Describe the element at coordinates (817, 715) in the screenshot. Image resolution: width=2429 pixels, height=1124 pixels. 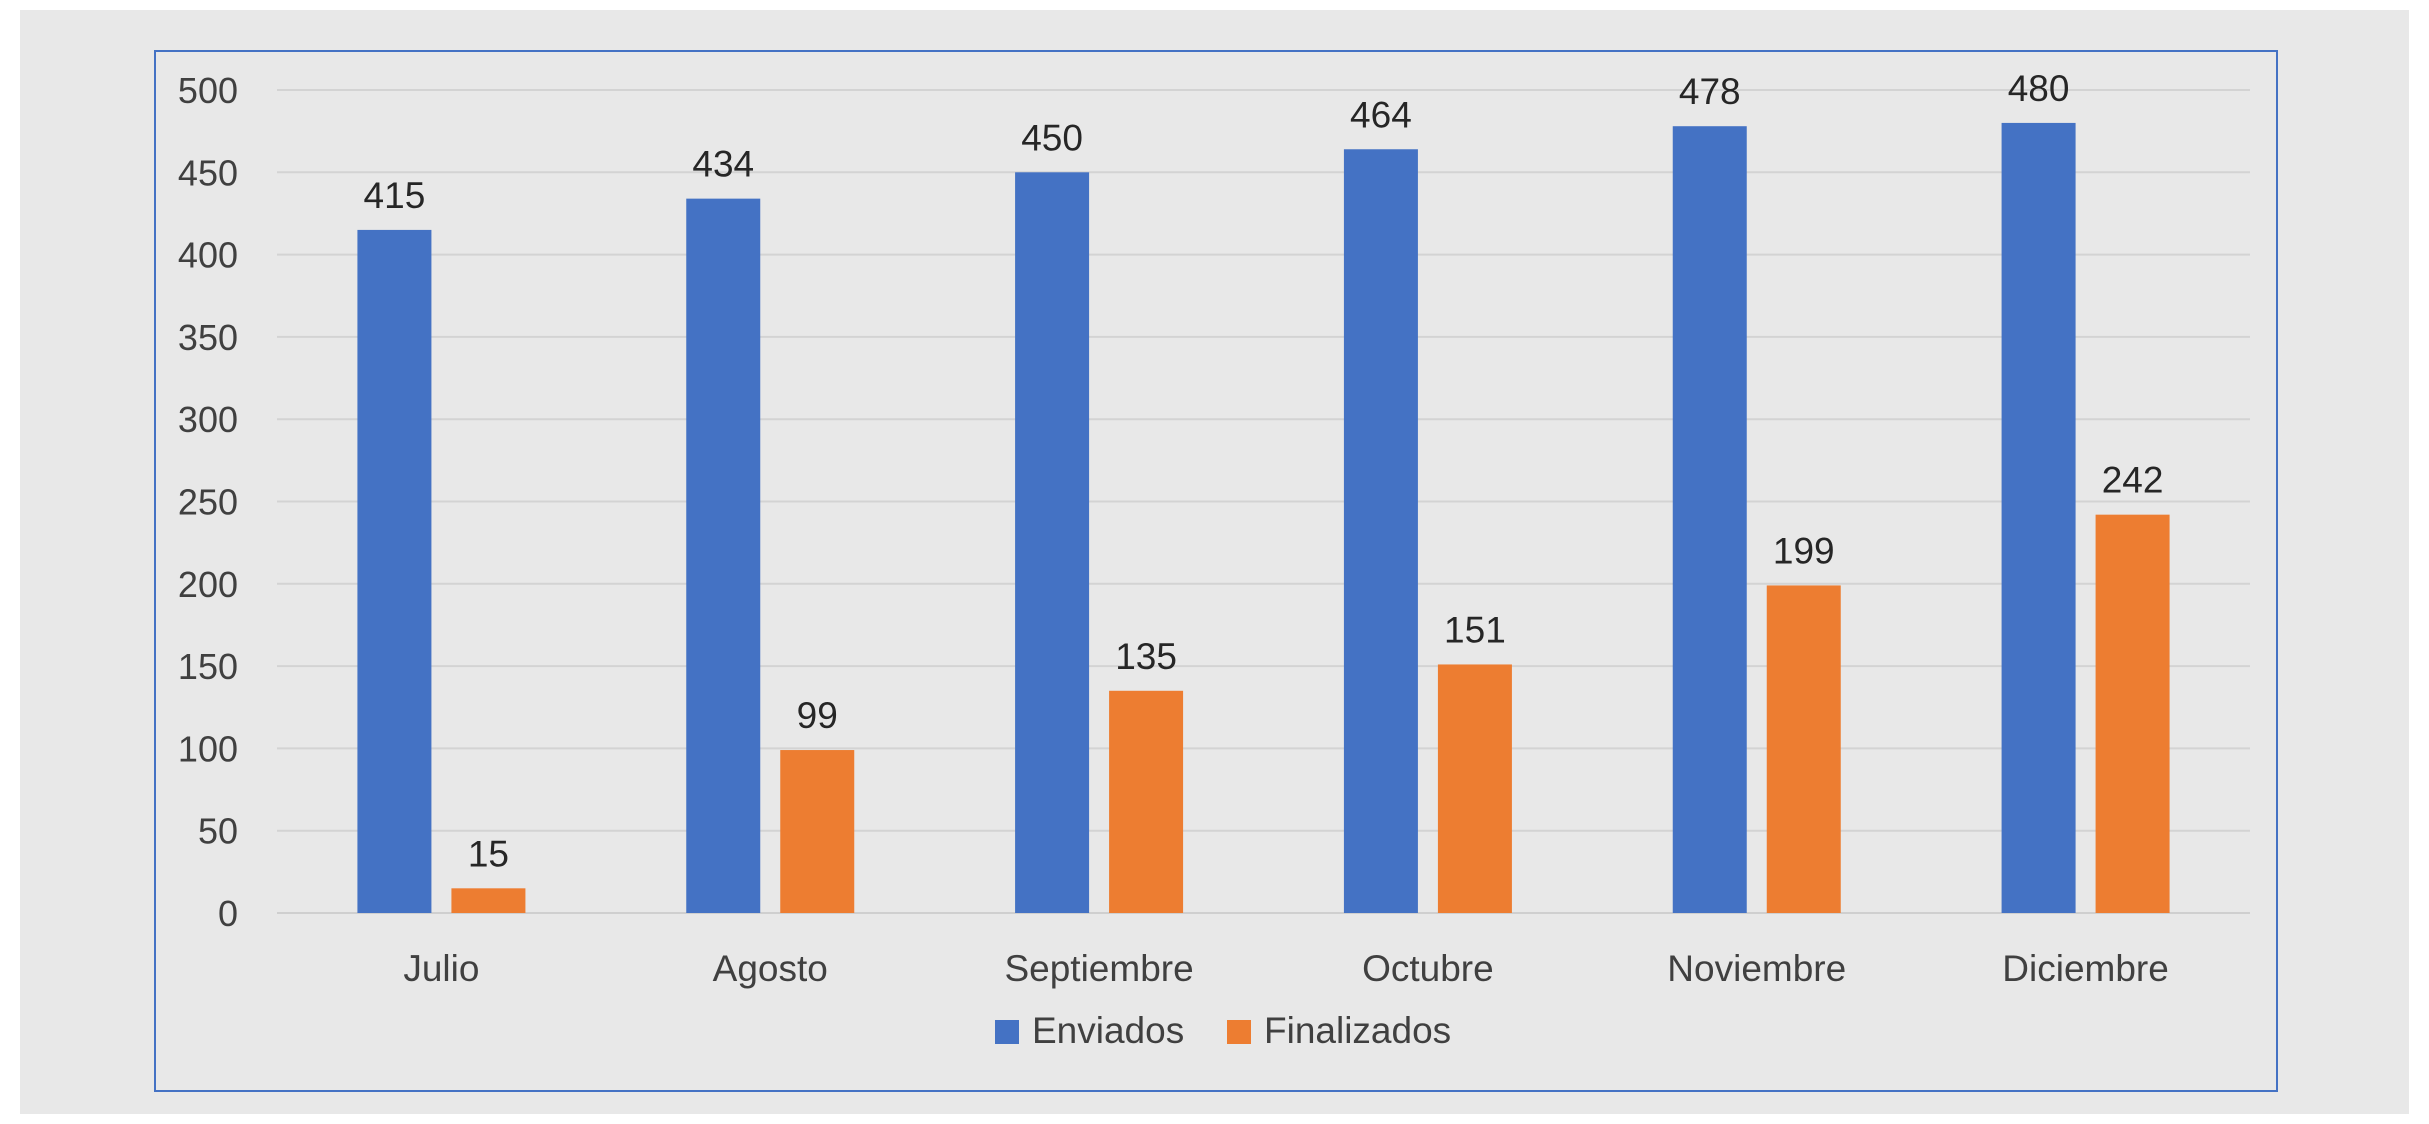
I see `data-label: 99` at that location.